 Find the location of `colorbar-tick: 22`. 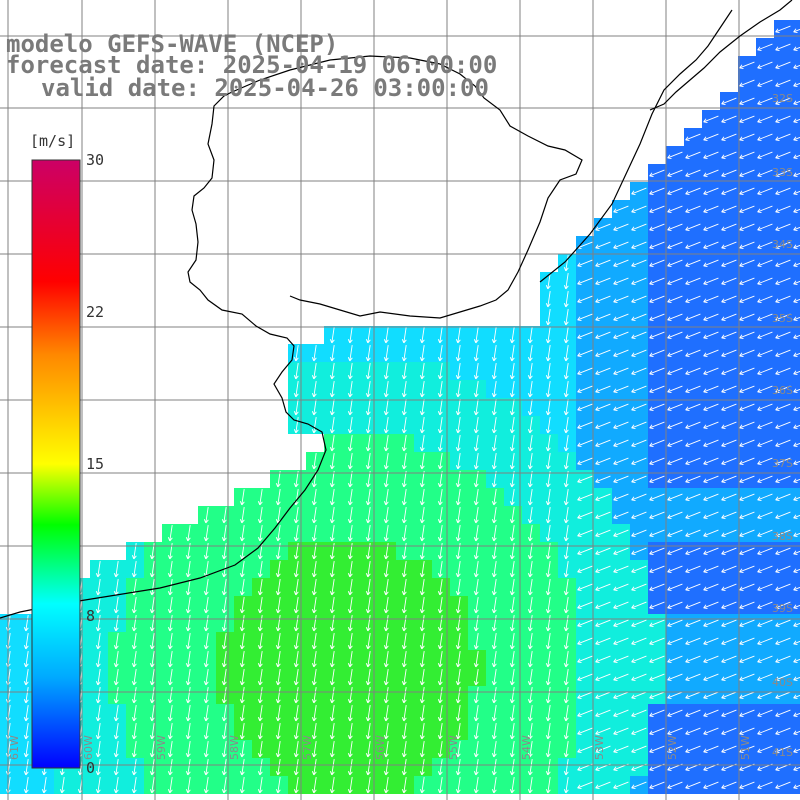

colorbar-tick: 22 is located at coordinates (95, 312).